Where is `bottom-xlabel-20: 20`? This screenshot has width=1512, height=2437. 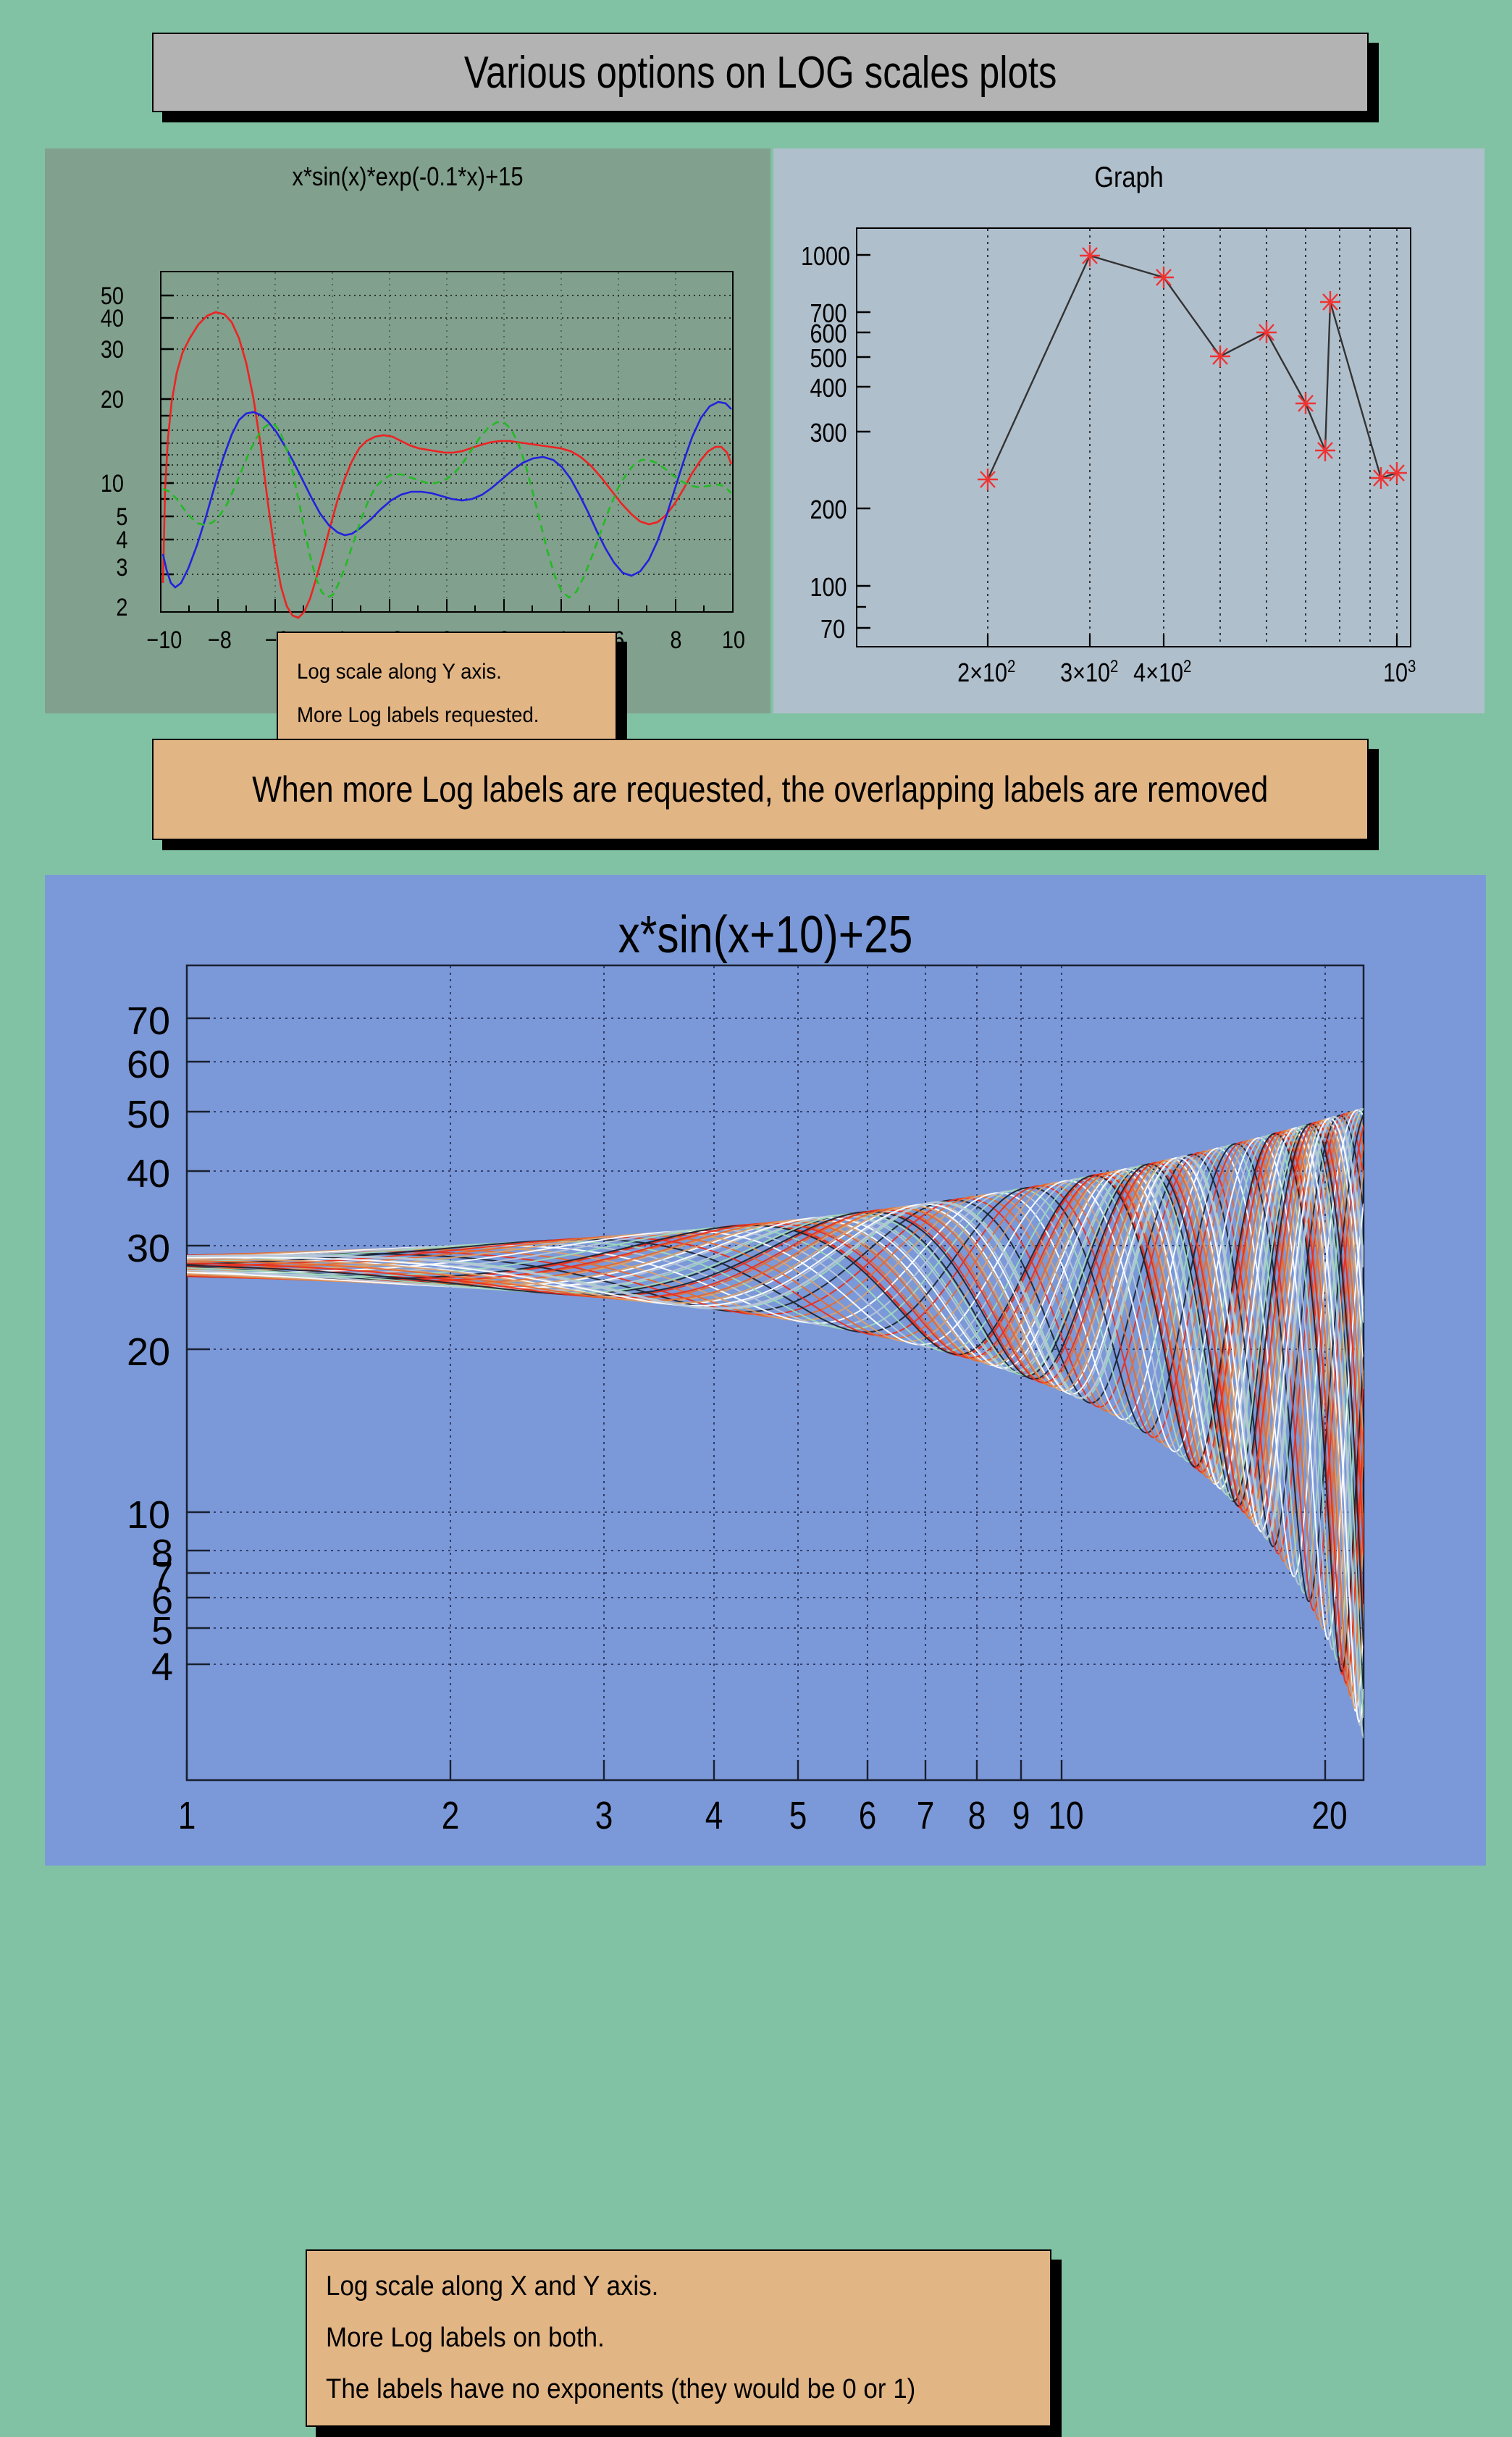
bottom-xlabel-20: 20 is located at coordinates (1329, 1815).